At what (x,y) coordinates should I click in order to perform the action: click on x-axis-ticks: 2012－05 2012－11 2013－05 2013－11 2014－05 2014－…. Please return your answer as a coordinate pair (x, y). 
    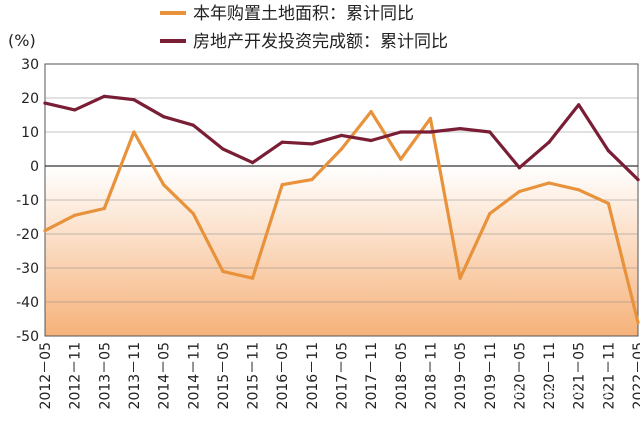
    Looking at the image, I should click on (339, 375).